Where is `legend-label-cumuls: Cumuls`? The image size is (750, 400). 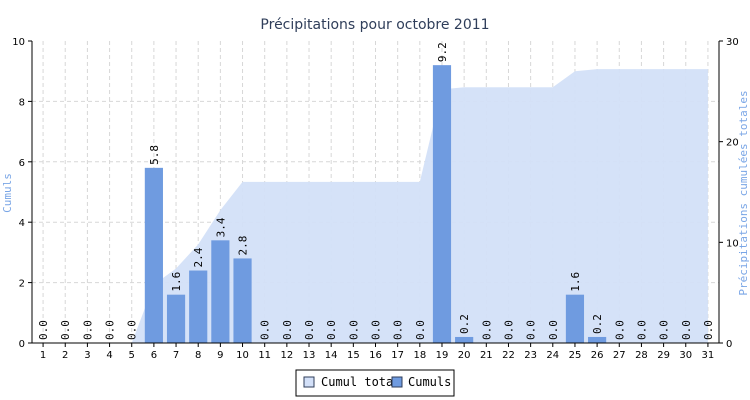
legend-label-cumuls: Cumuls is located at coordinates (429, 382).